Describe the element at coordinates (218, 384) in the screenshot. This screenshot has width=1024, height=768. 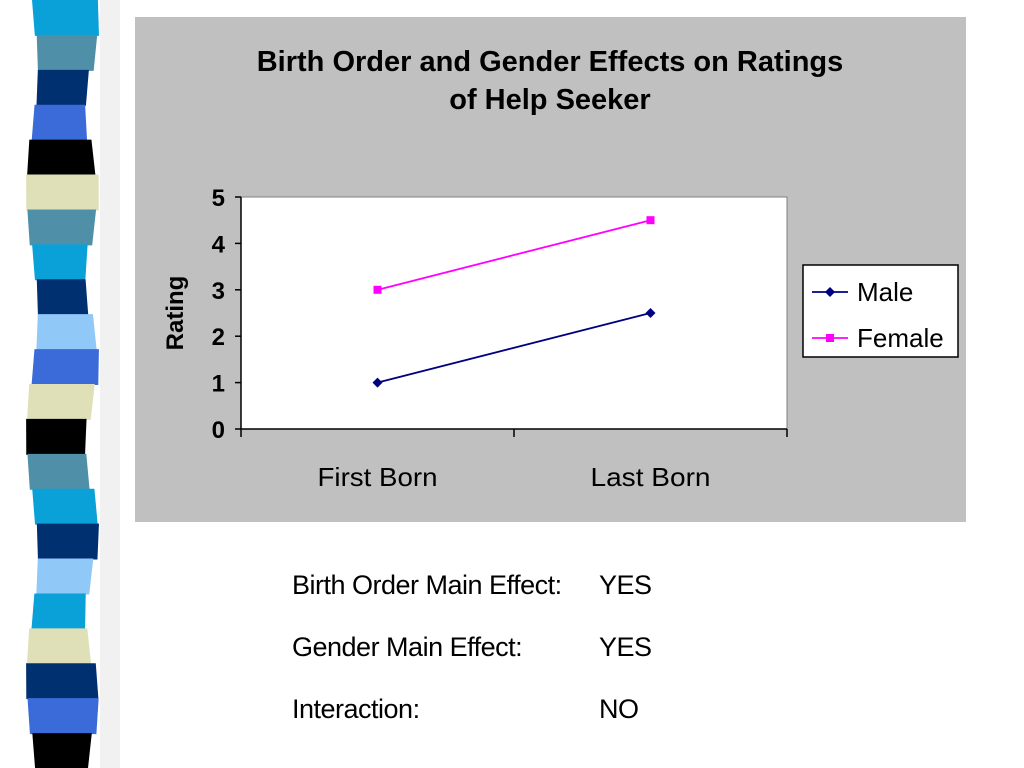
I see `y-tick-label: 1` at that location.